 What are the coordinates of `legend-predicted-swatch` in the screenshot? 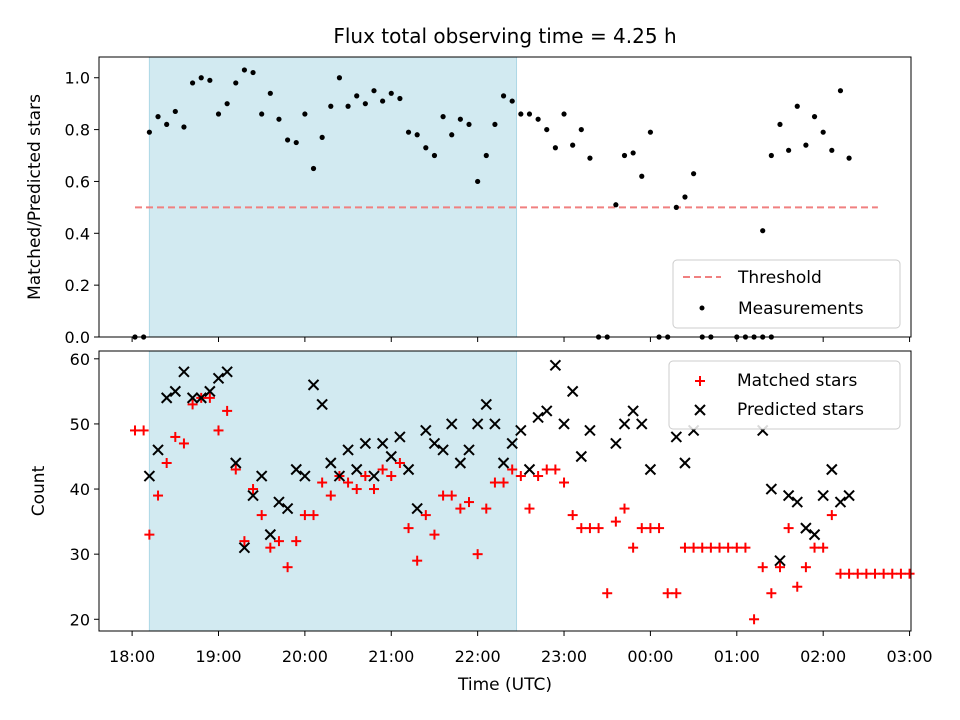 It's located at (700, 410).